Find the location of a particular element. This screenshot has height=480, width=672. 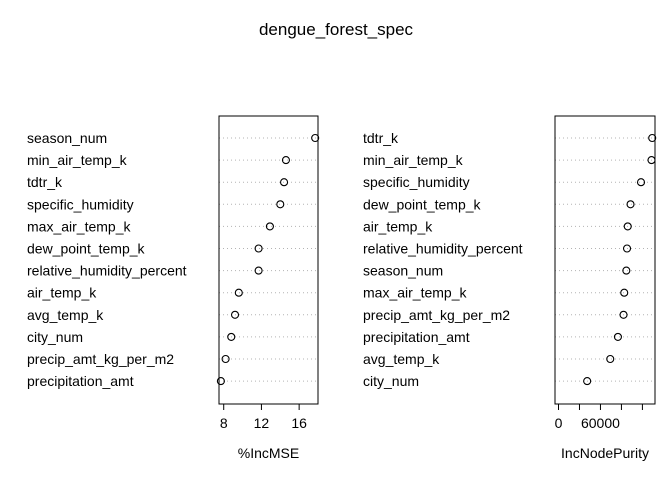

incmse-category-label: max_air_temp_k is located at coordinates (79, 226).